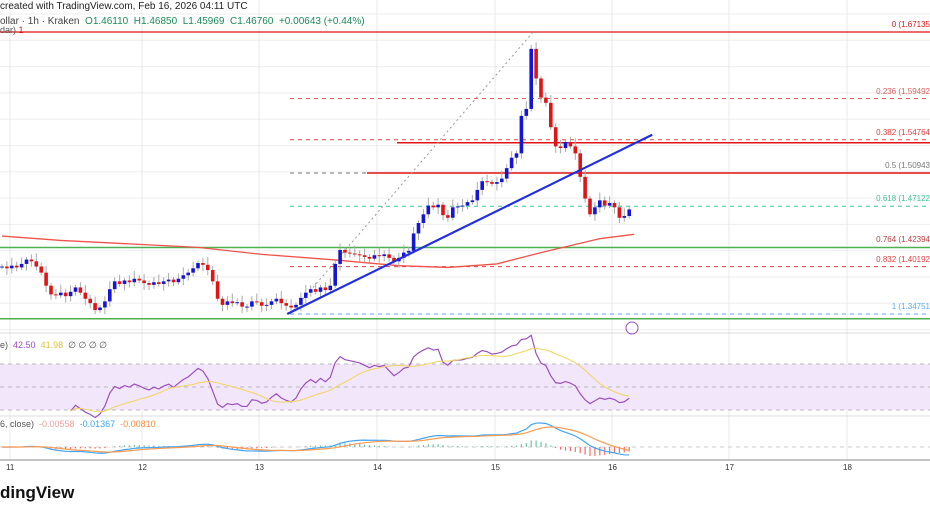  I want to click on date-tick-label: 13, so click(259, 467).